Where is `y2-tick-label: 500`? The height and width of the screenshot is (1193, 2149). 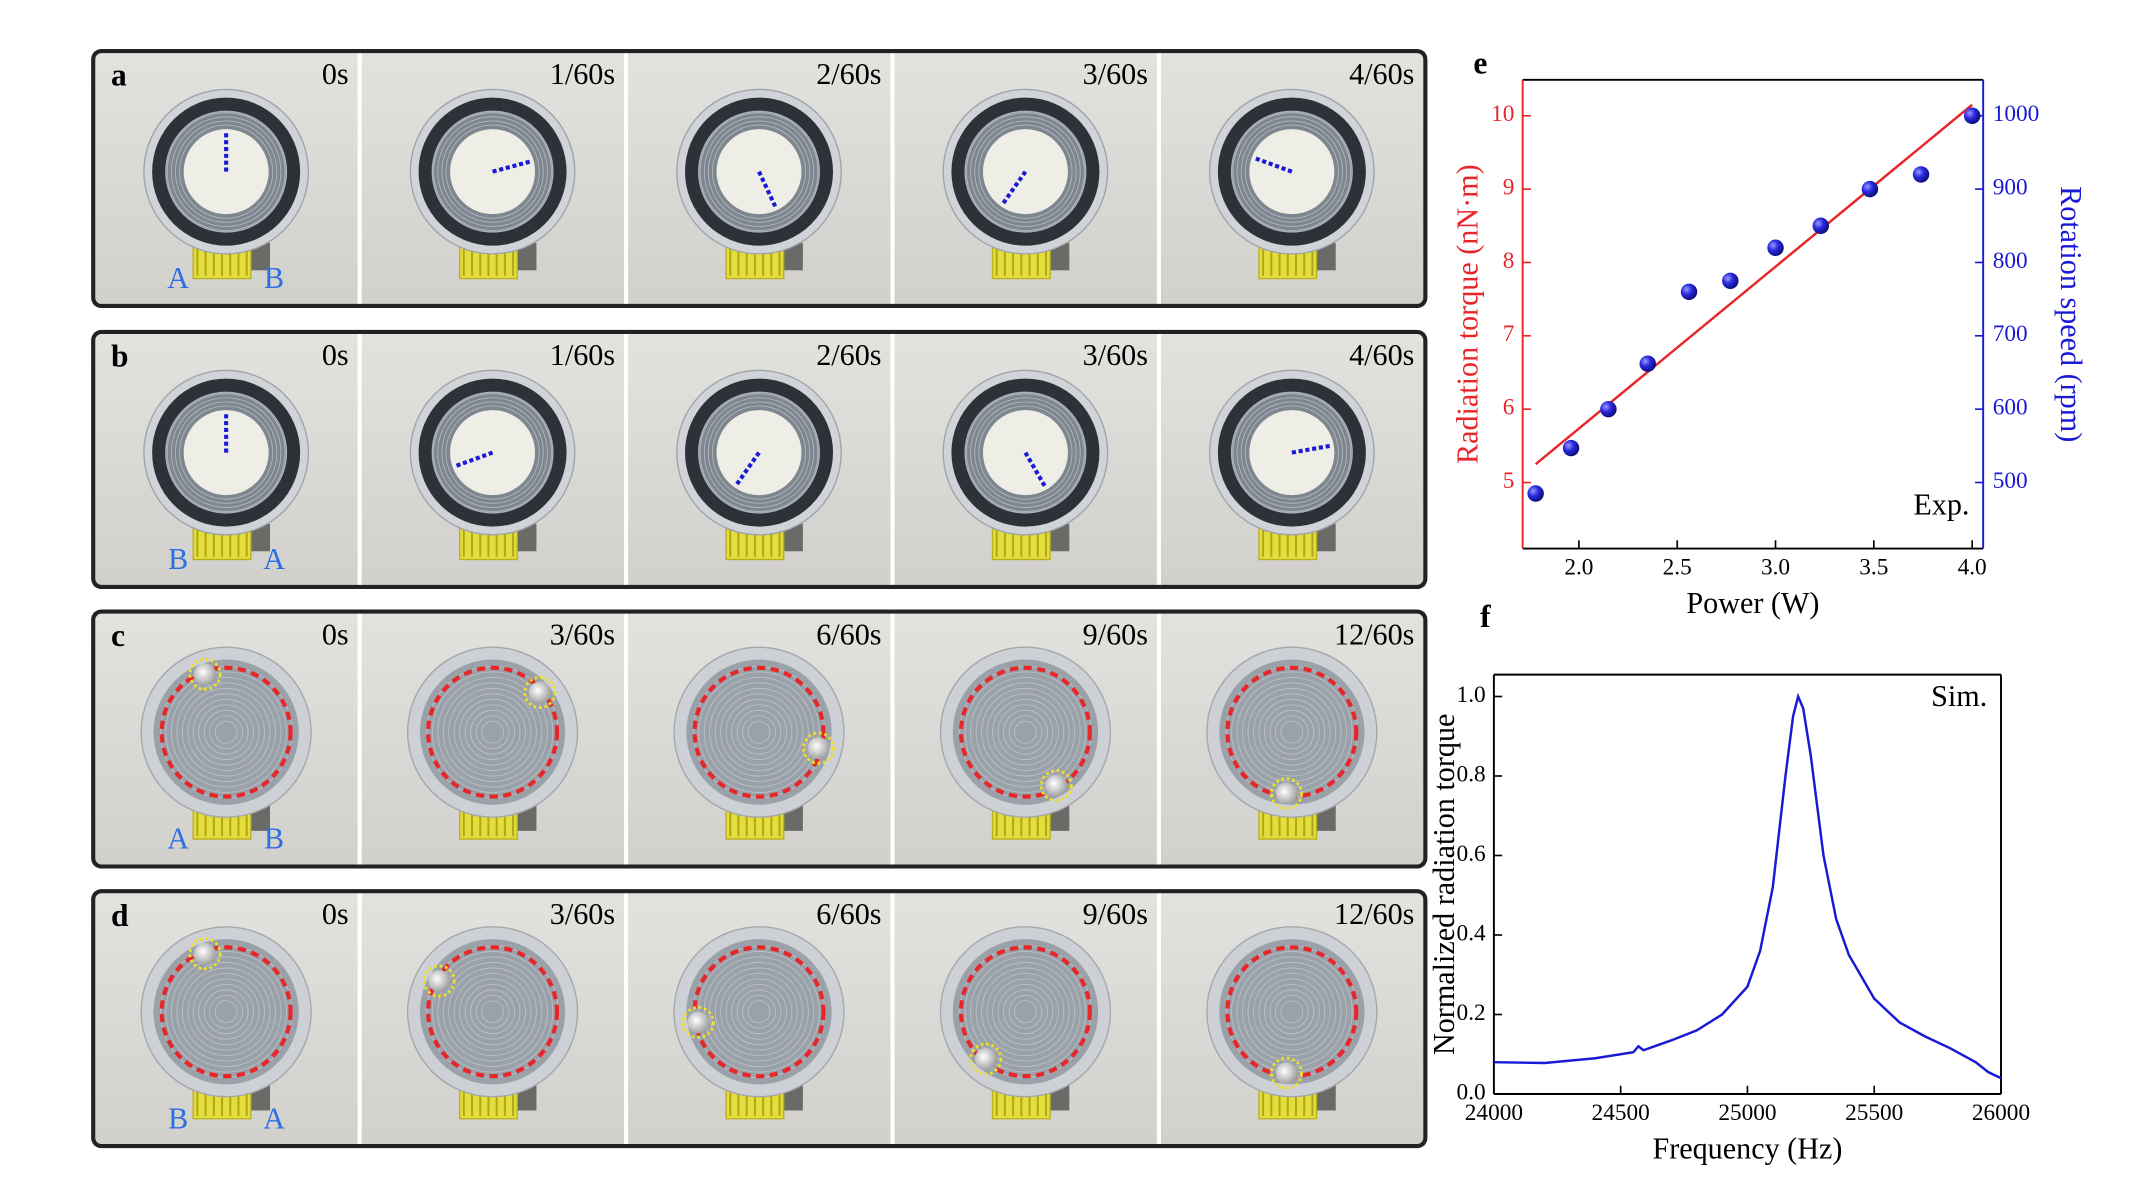
y2-tick-label: 500 is located at coordinates (2010, 481).